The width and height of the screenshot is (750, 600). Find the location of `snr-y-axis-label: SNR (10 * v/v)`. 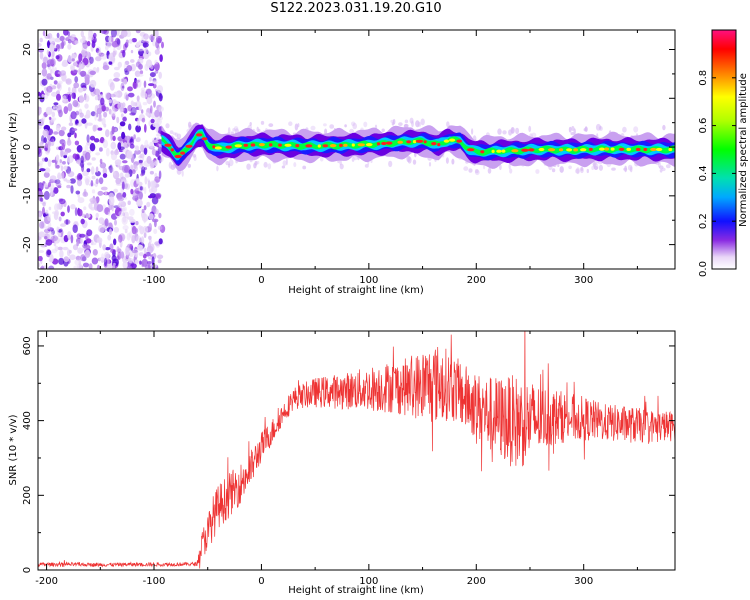

snr-y-axis-label: SNR (10 * v/v) is located at coordinates (13, 449).